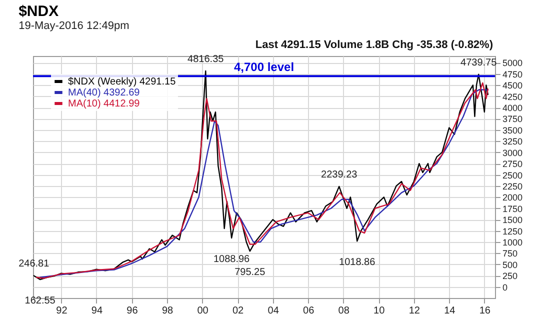 The height and width of the screenshot is (336, 534). Describe the element at coordinates (512, 63) in the screenshot. I see `y-tick-label: 5000` at that location.